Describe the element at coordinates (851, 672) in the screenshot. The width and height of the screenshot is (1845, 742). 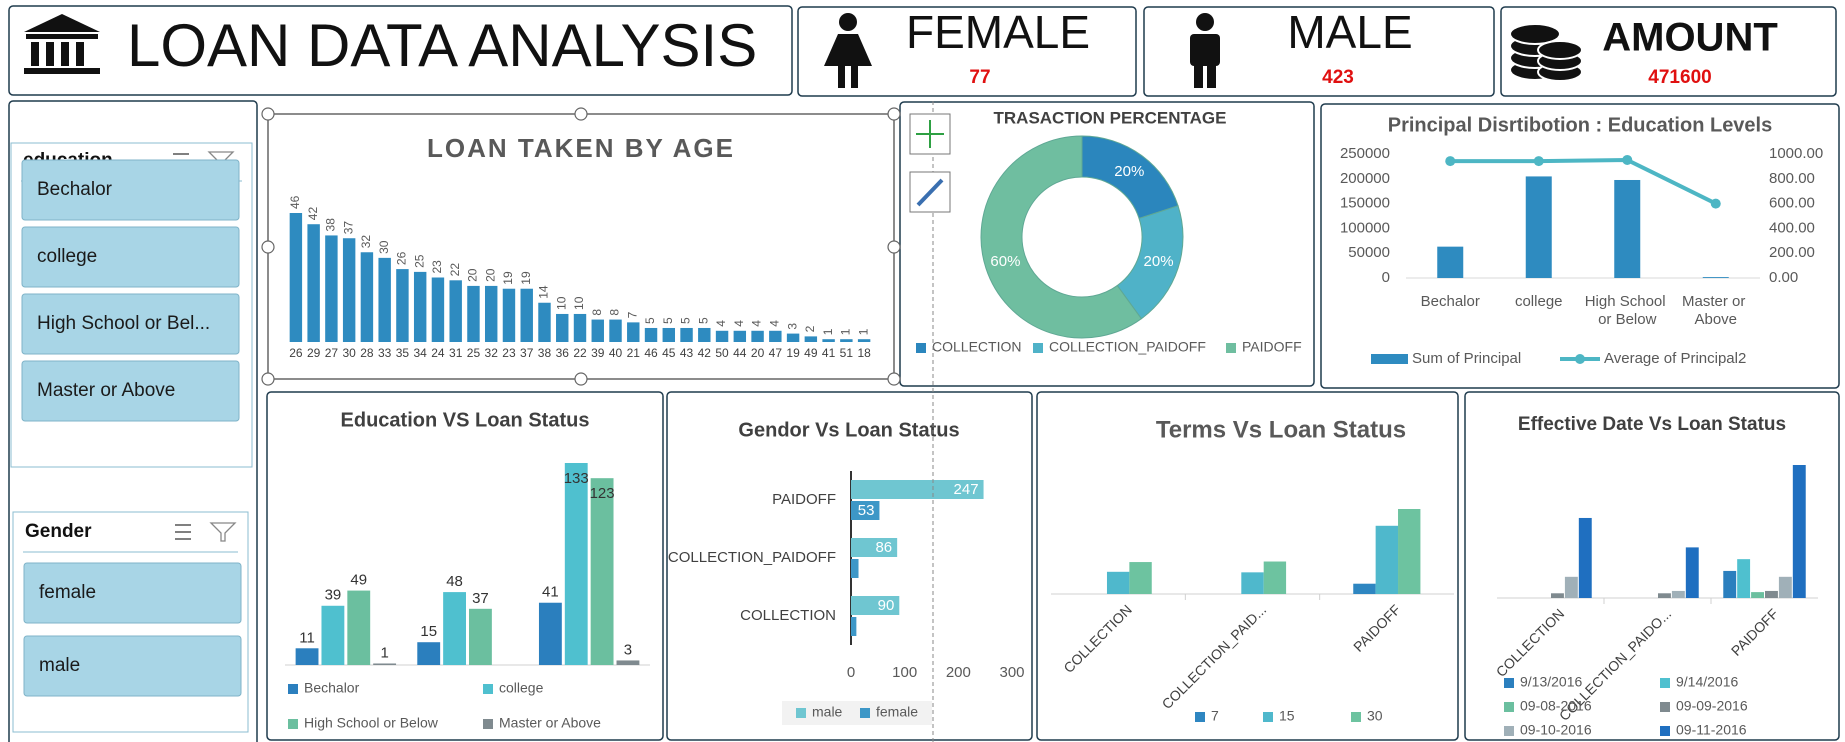
I see `x-tick-label: 0` at that location.